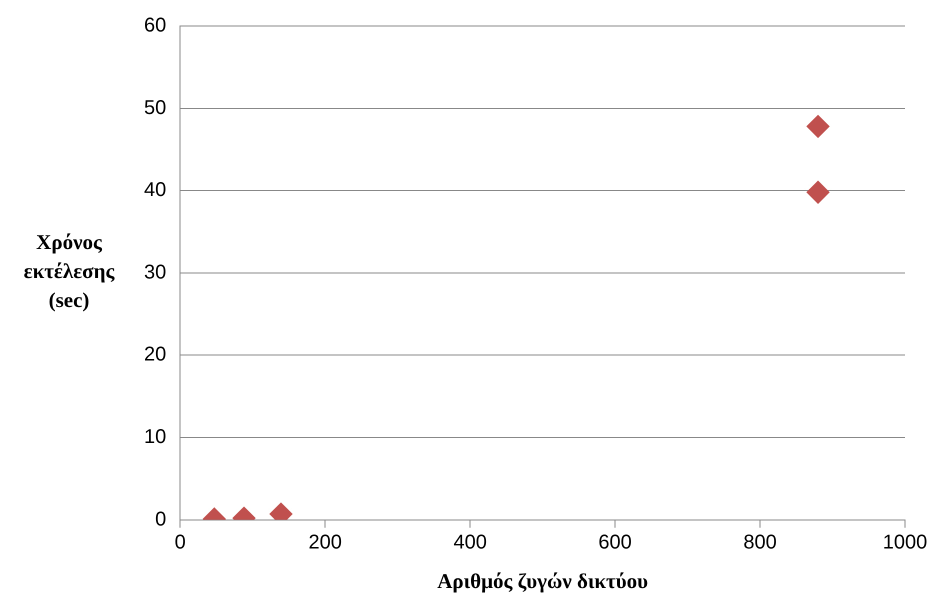 The image size is (933, 603). What do you see at coordinates (470, 542) in the screenshot?
I see `x-tick-label: 400` at bounding box center [470, 542].